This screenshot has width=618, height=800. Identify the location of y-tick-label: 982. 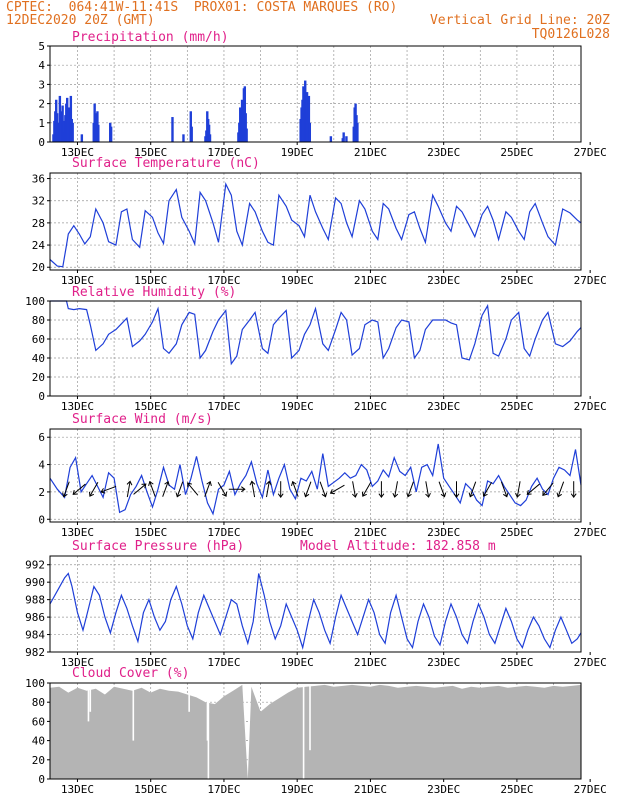
(35, 652).